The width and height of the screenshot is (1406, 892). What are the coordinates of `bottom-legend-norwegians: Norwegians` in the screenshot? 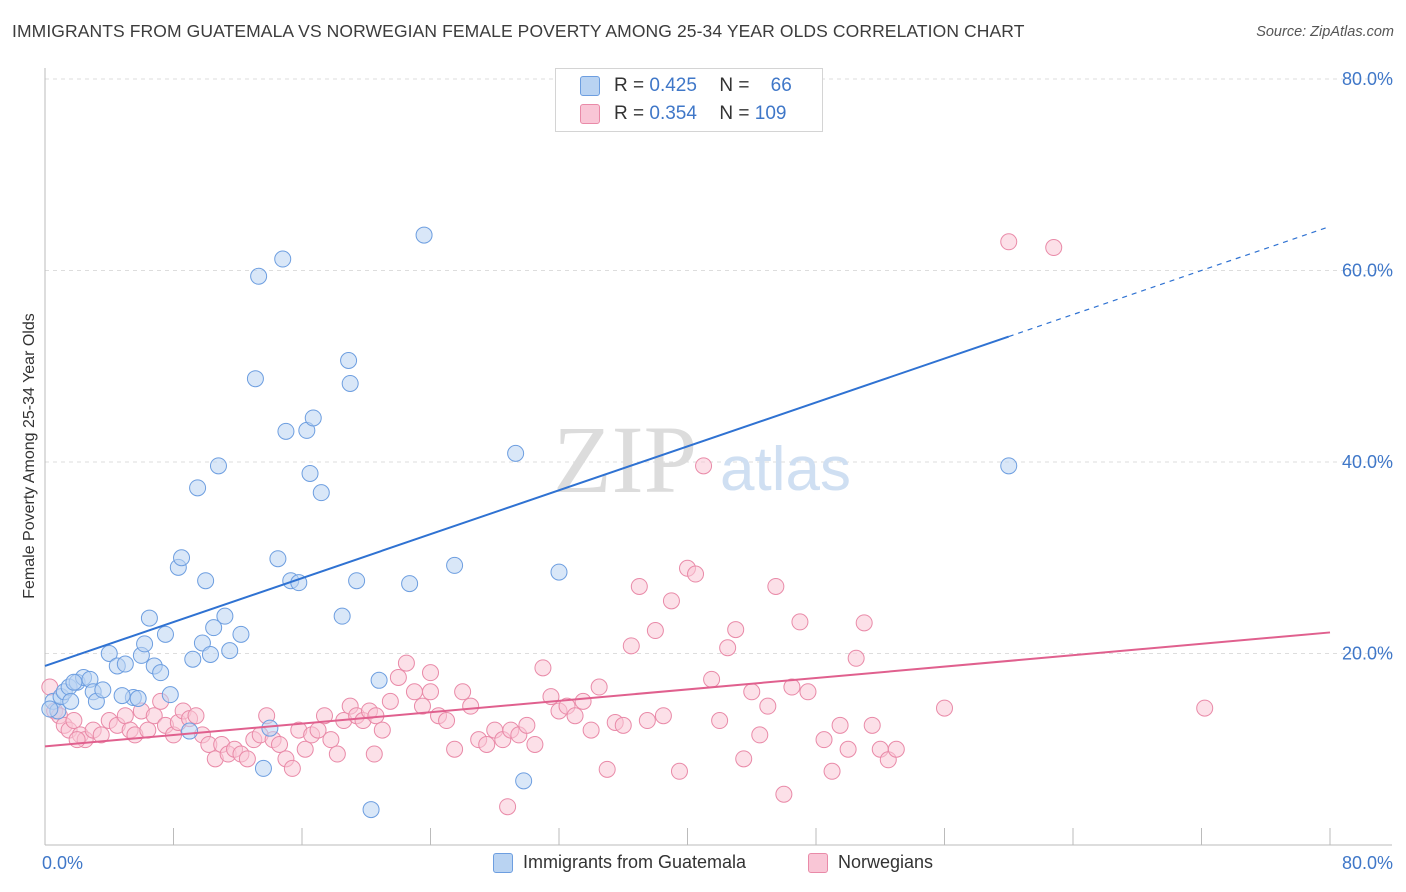 It's located at (870, 862).